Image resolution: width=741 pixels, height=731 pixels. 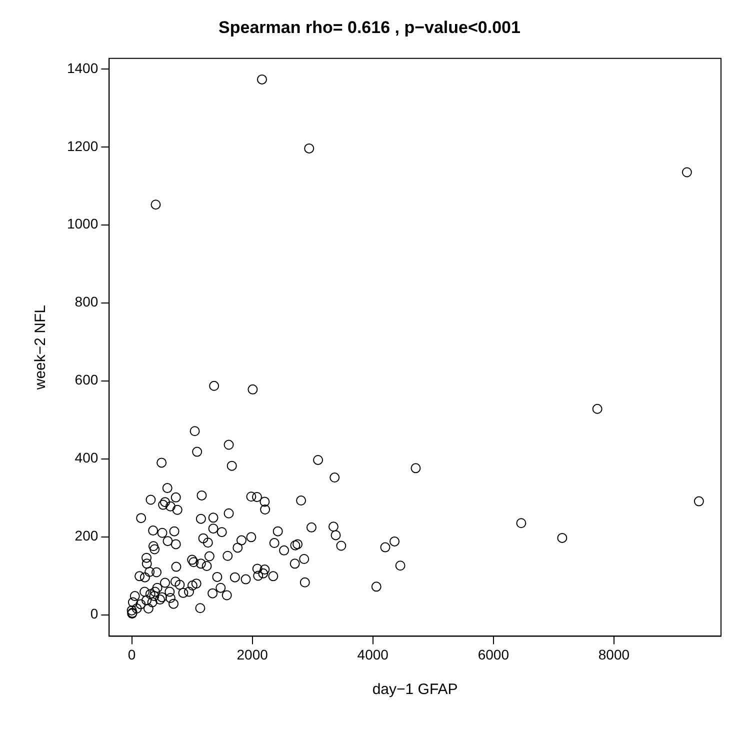 I want to click on y-tick-label: 600, so click(x=86, y=380).